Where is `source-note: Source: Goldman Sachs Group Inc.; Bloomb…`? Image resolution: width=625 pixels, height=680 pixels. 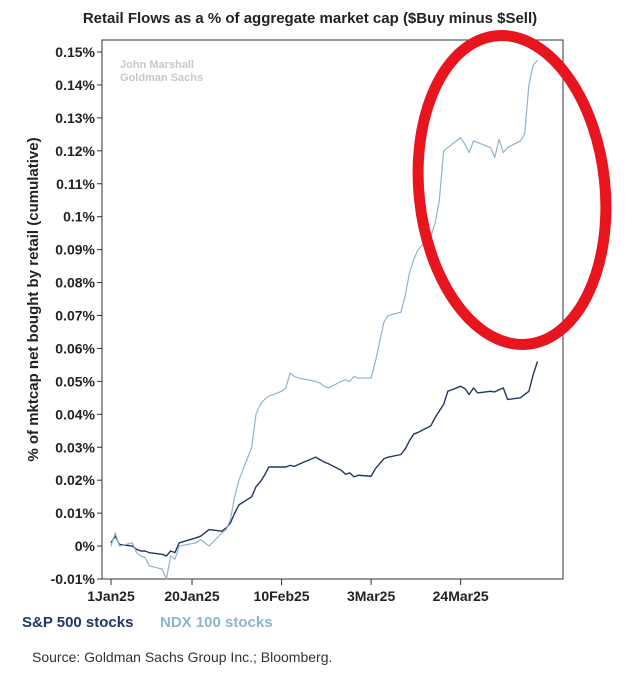 source-note: Source: Goldman Sachs Group Inc.; Bloomb… is located at coordinates (182, 657).